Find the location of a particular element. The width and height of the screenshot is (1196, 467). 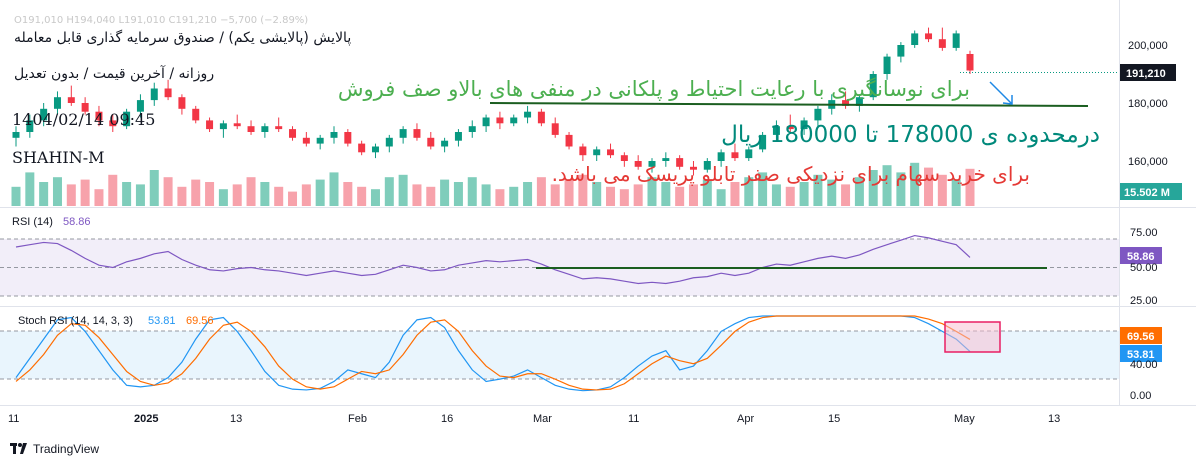

time-label-13: 13 is located at coordinates (236, 419).